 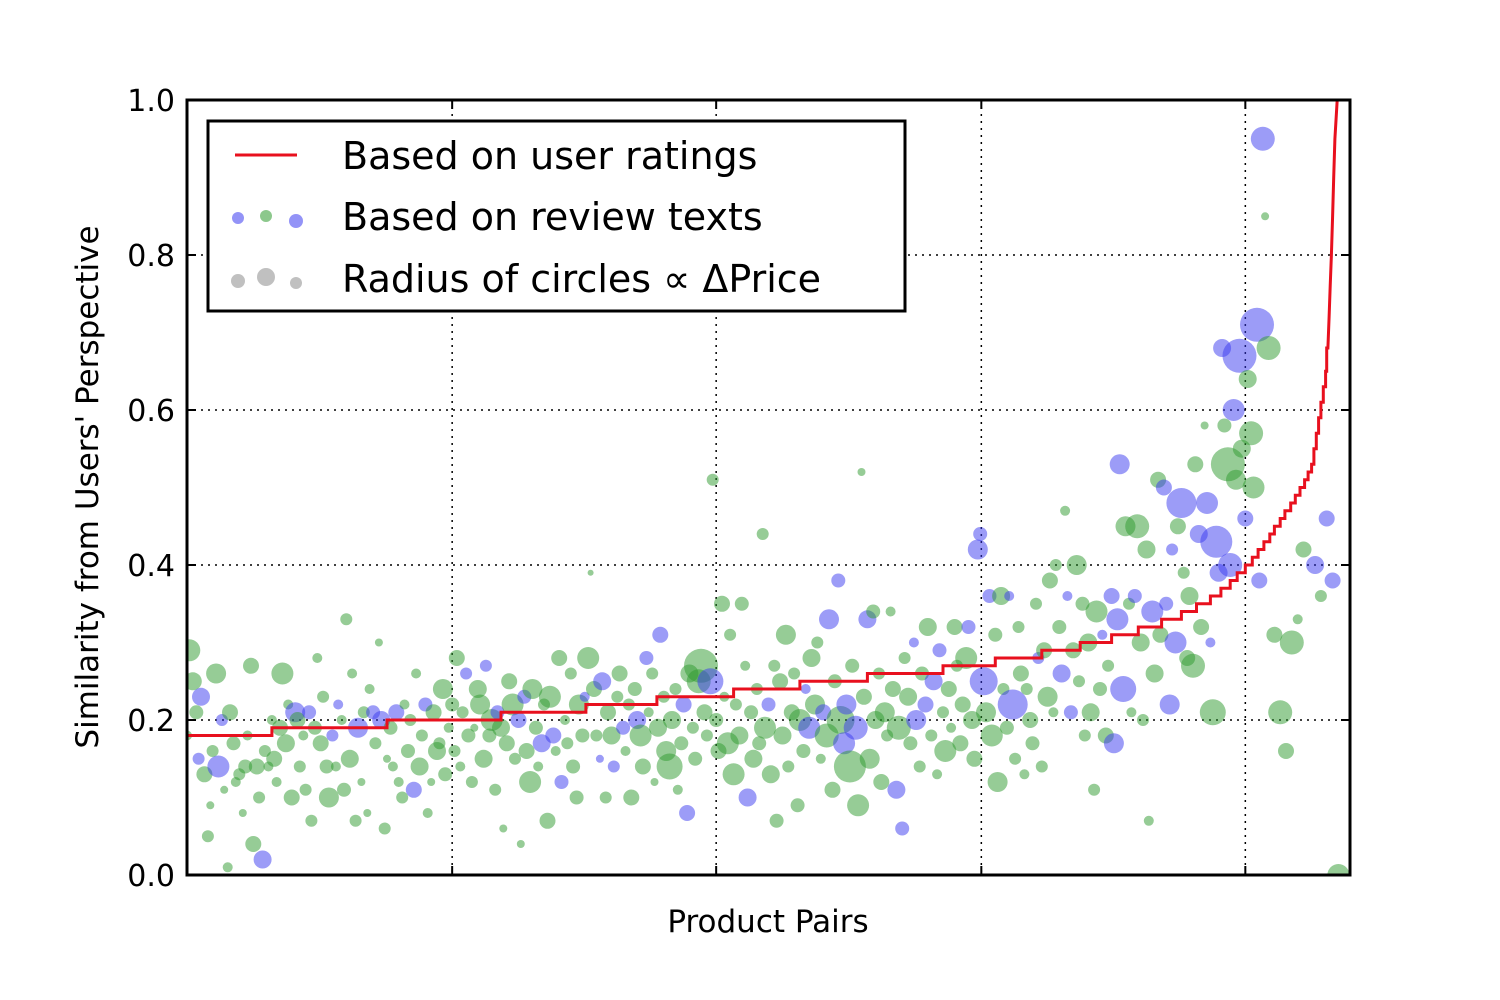 I want to click on legend-swatch-green, so click(x=266, y=216).